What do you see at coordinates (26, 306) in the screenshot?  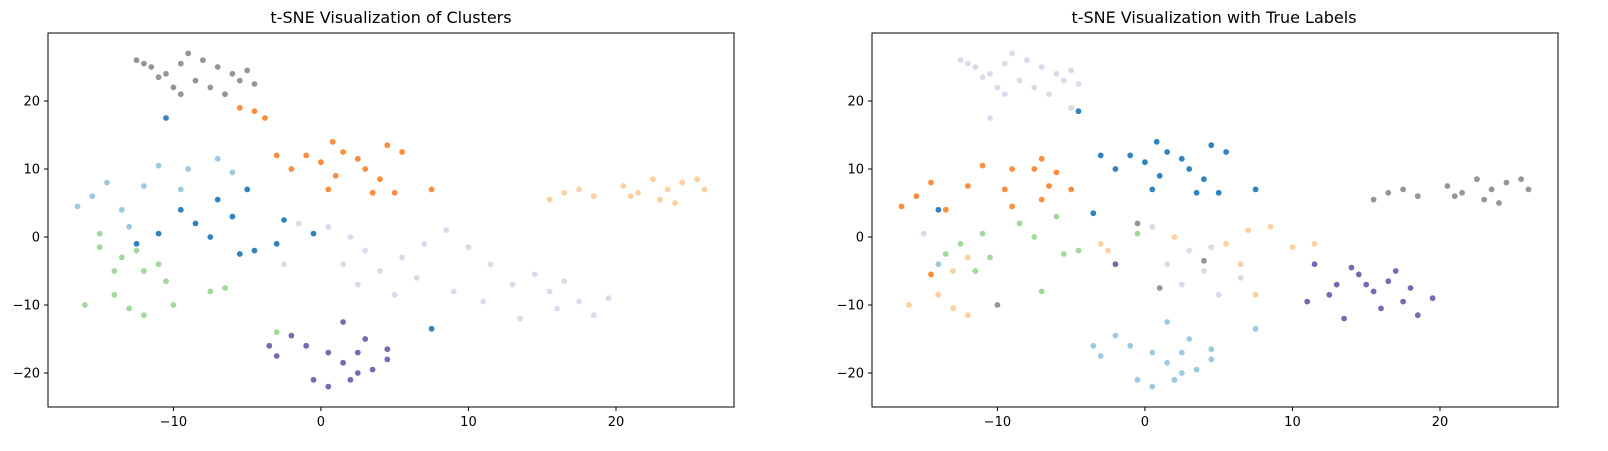 I see `left-y-tick-label: −10` at bounding box center [26, 306].